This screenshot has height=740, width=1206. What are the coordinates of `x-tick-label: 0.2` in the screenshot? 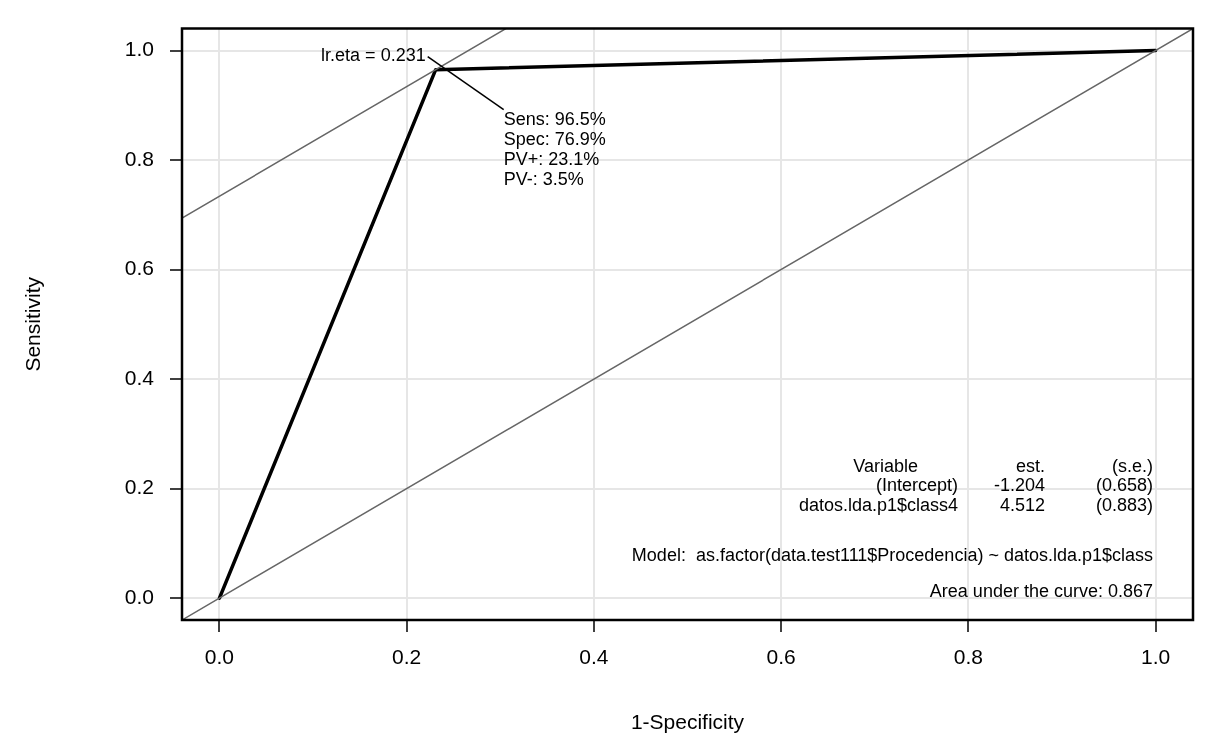 It's located at (407, 657).